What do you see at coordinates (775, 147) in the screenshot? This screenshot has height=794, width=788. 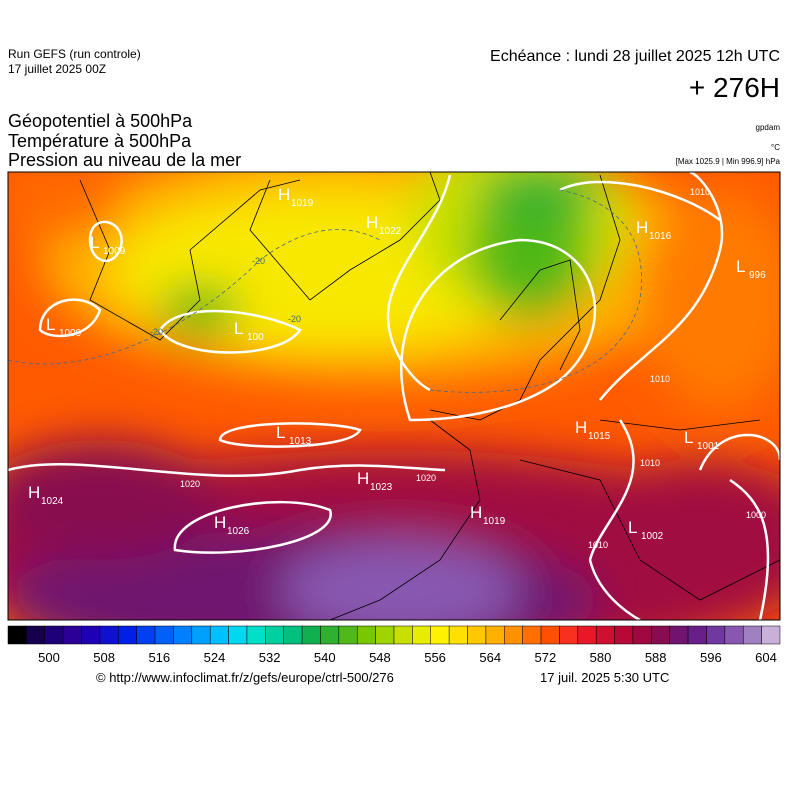 I see `unit: °C` at bounding box center [775, 147].